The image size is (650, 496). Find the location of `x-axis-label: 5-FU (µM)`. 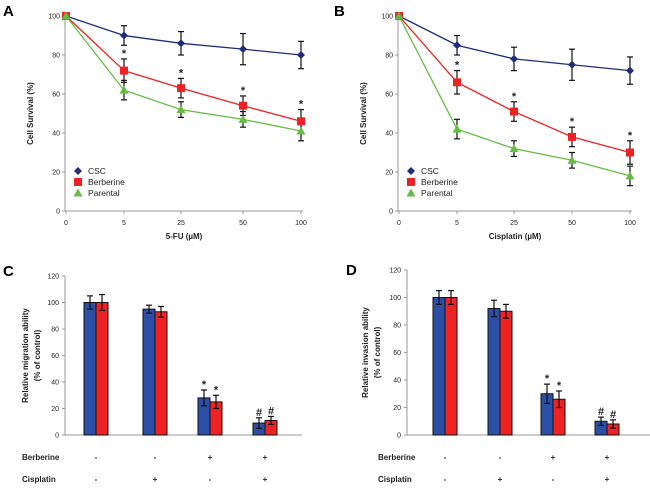

x-axis-label: 5-FU (µM) is located at coordinates (184, 236).